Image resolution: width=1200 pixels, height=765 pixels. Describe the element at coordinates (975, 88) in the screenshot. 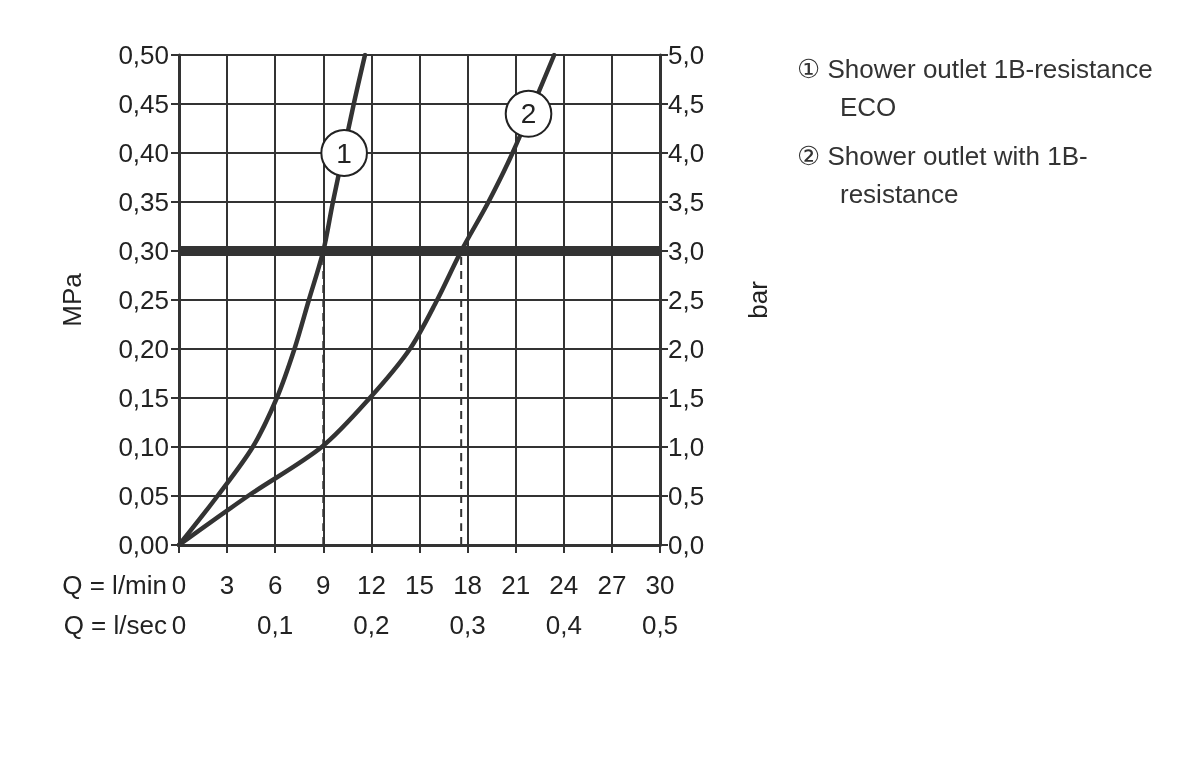

I see `text: ① Shower outlet 1B-resistance ECO` at that location.